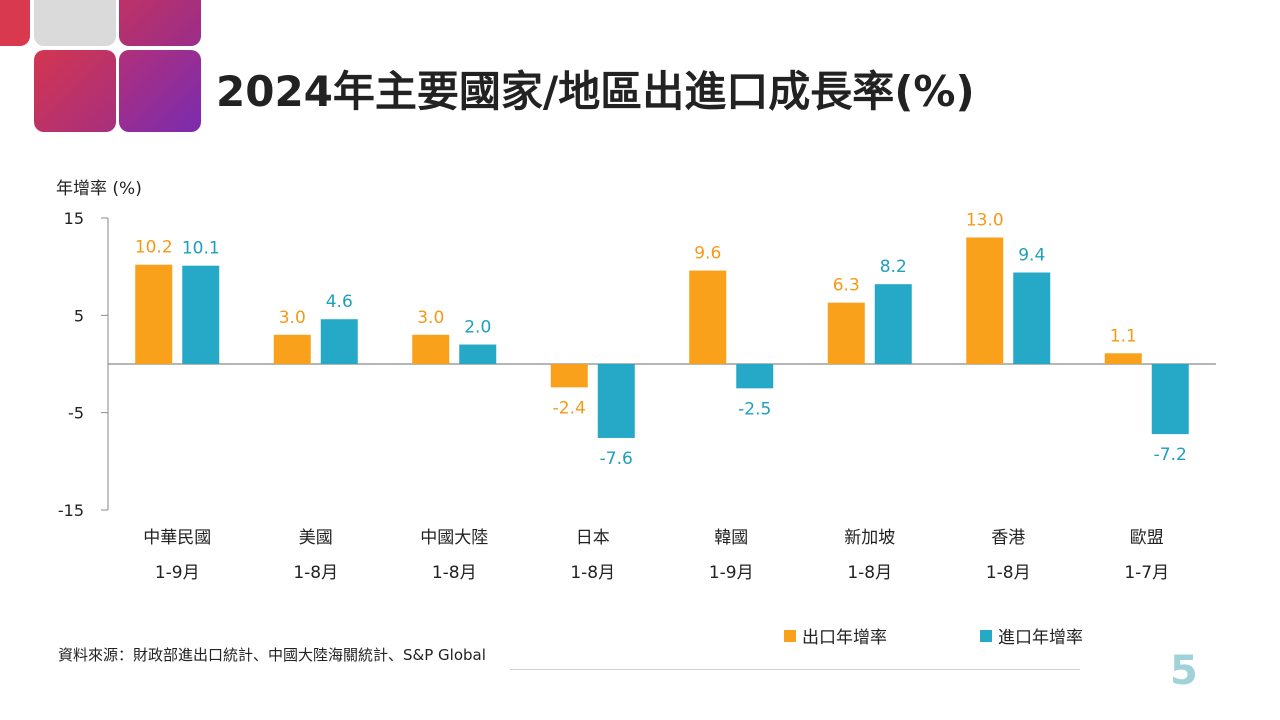 The height and width of the screenshot is (720, 1280). I want to click on import-value-label: -7.2, so click(1170, 455).